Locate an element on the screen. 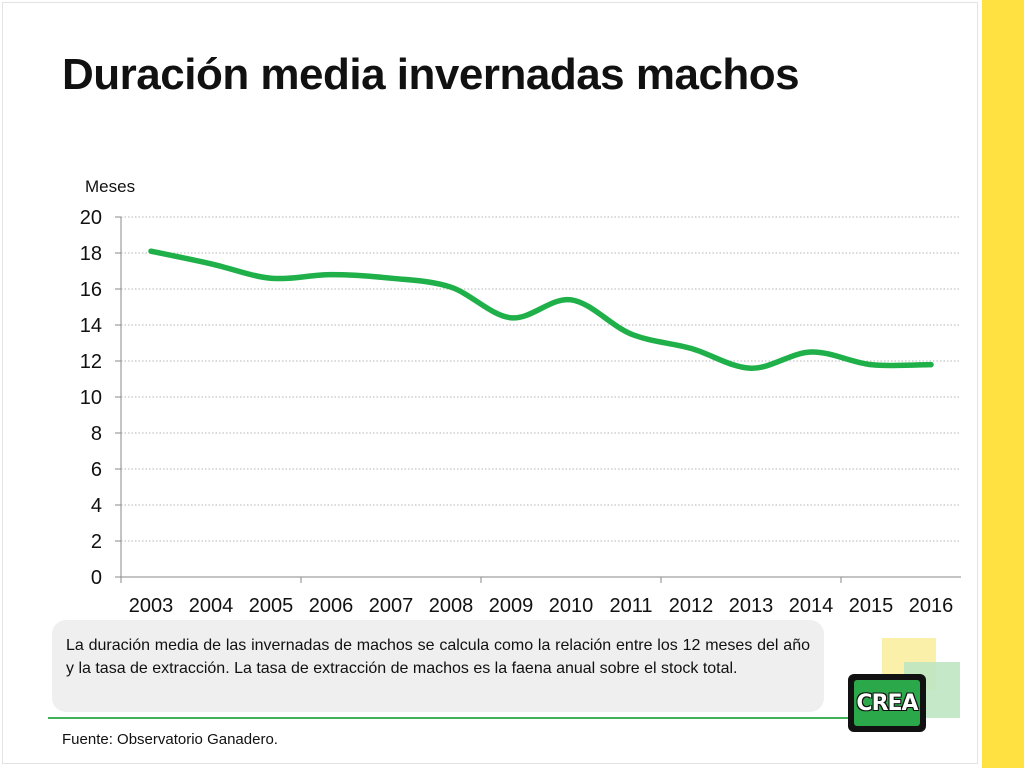 Image resolution: width=1024 pixels, height=768 pixels. x-tick-label: 2007 is located at coordinates (391, 606).